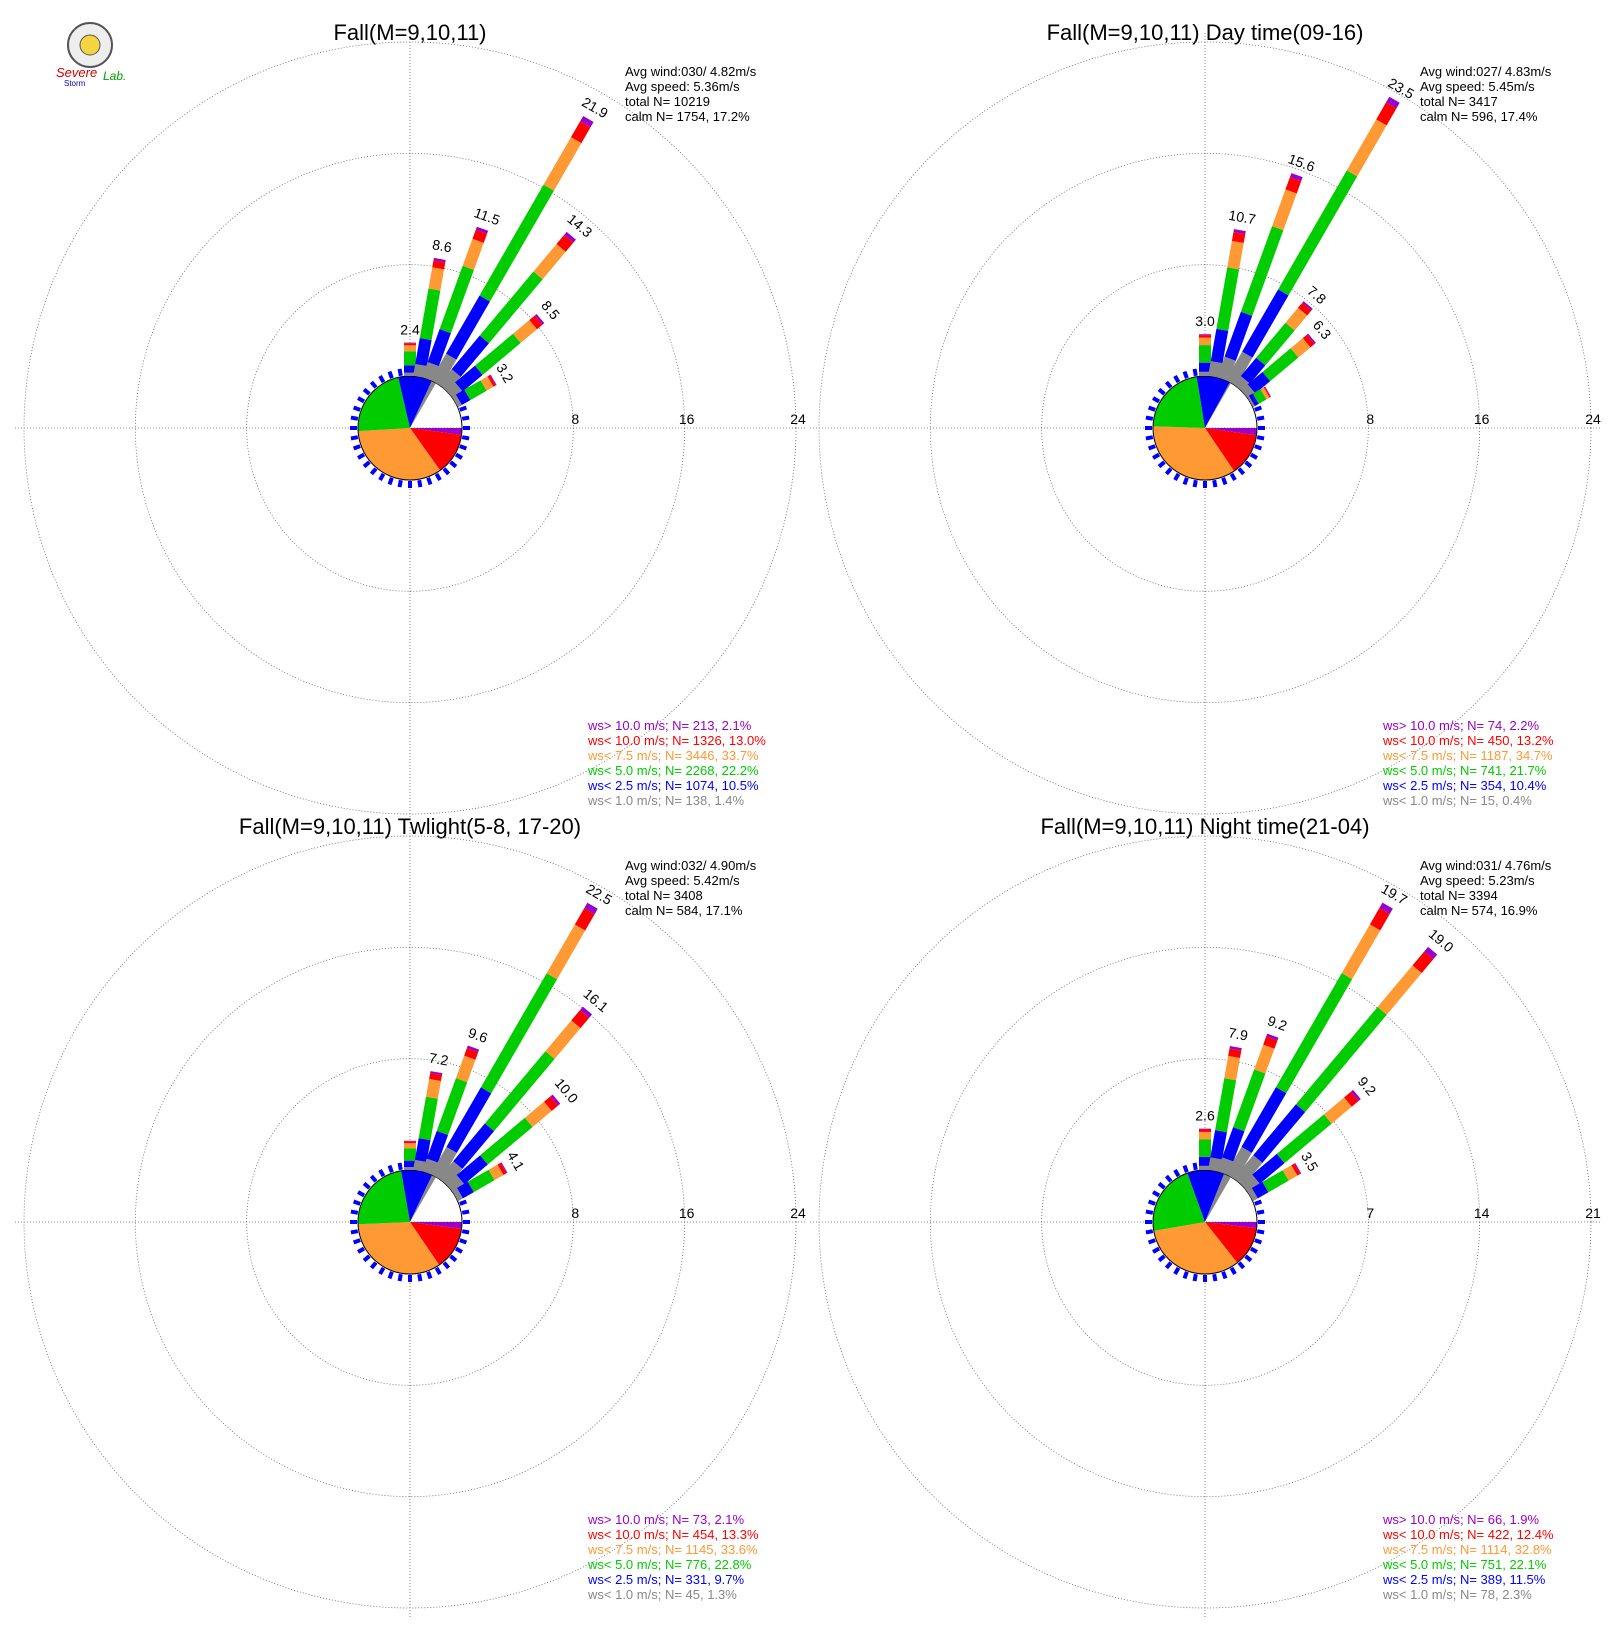  I want to click on bar-label: 11.5, so click(487, 216).